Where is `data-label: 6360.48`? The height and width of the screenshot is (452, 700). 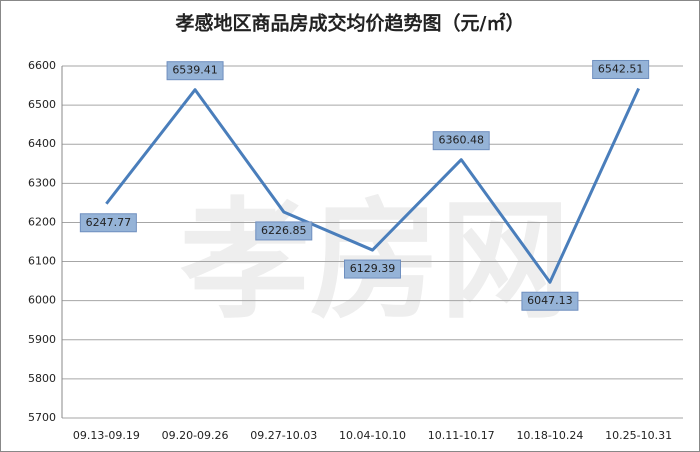
data-label: 6360.48 is located at coordinates (461, 140).